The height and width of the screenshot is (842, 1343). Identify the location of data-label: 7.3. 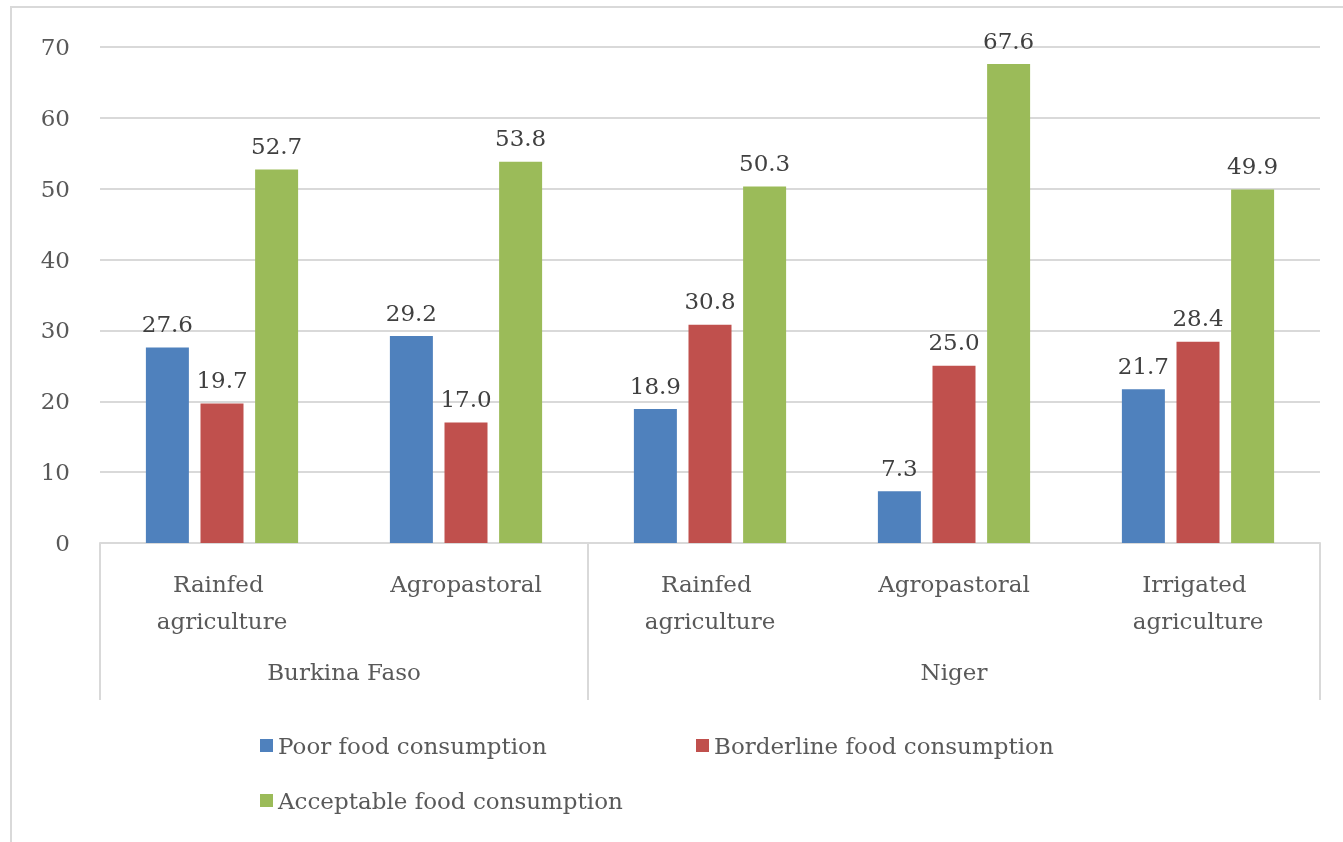
(899, 467).